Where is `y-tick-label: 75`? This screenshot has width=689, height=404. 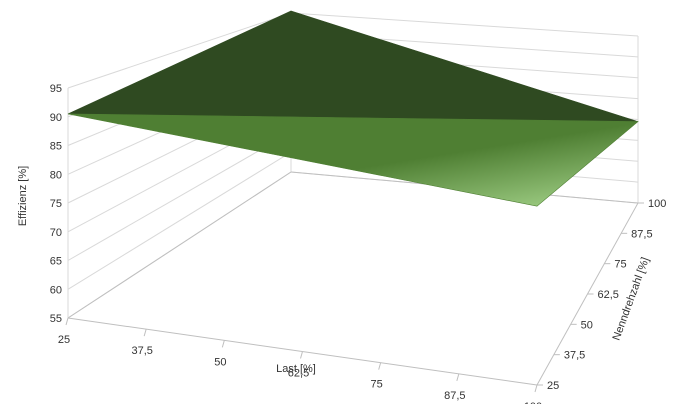
y-tick-label: 75 is located at coordinates (620, 265).